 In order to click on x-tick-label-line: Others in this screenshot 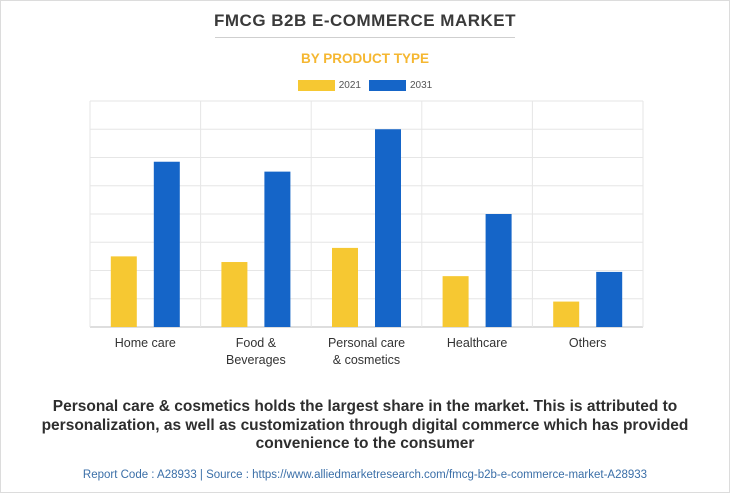, I will do `click(587, 343)`.